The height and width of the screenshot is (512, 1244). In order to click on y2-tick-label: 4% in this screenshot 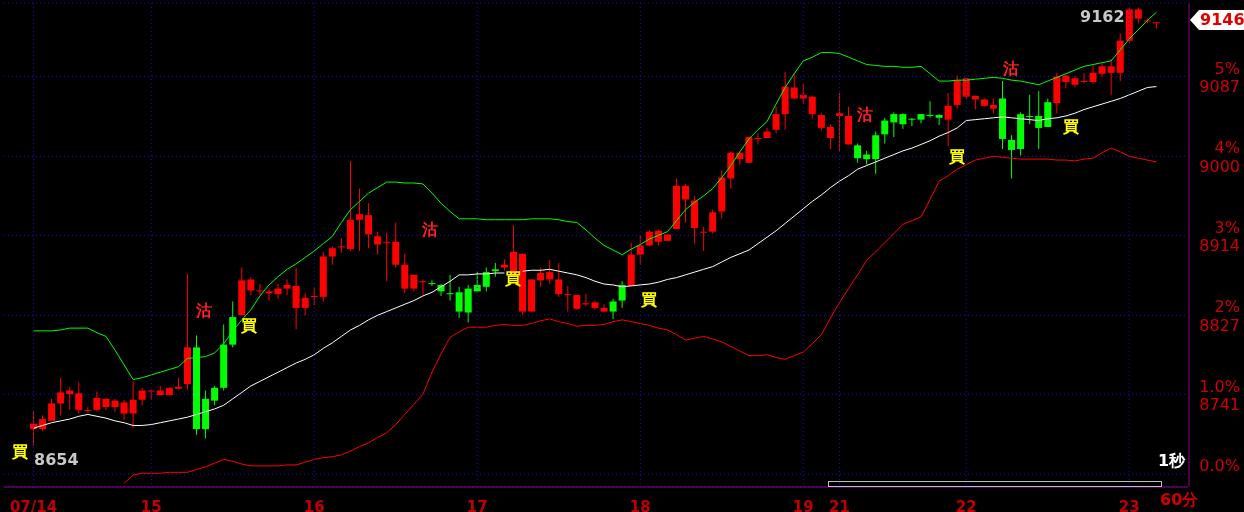, I will do `click(1227, 148)`.